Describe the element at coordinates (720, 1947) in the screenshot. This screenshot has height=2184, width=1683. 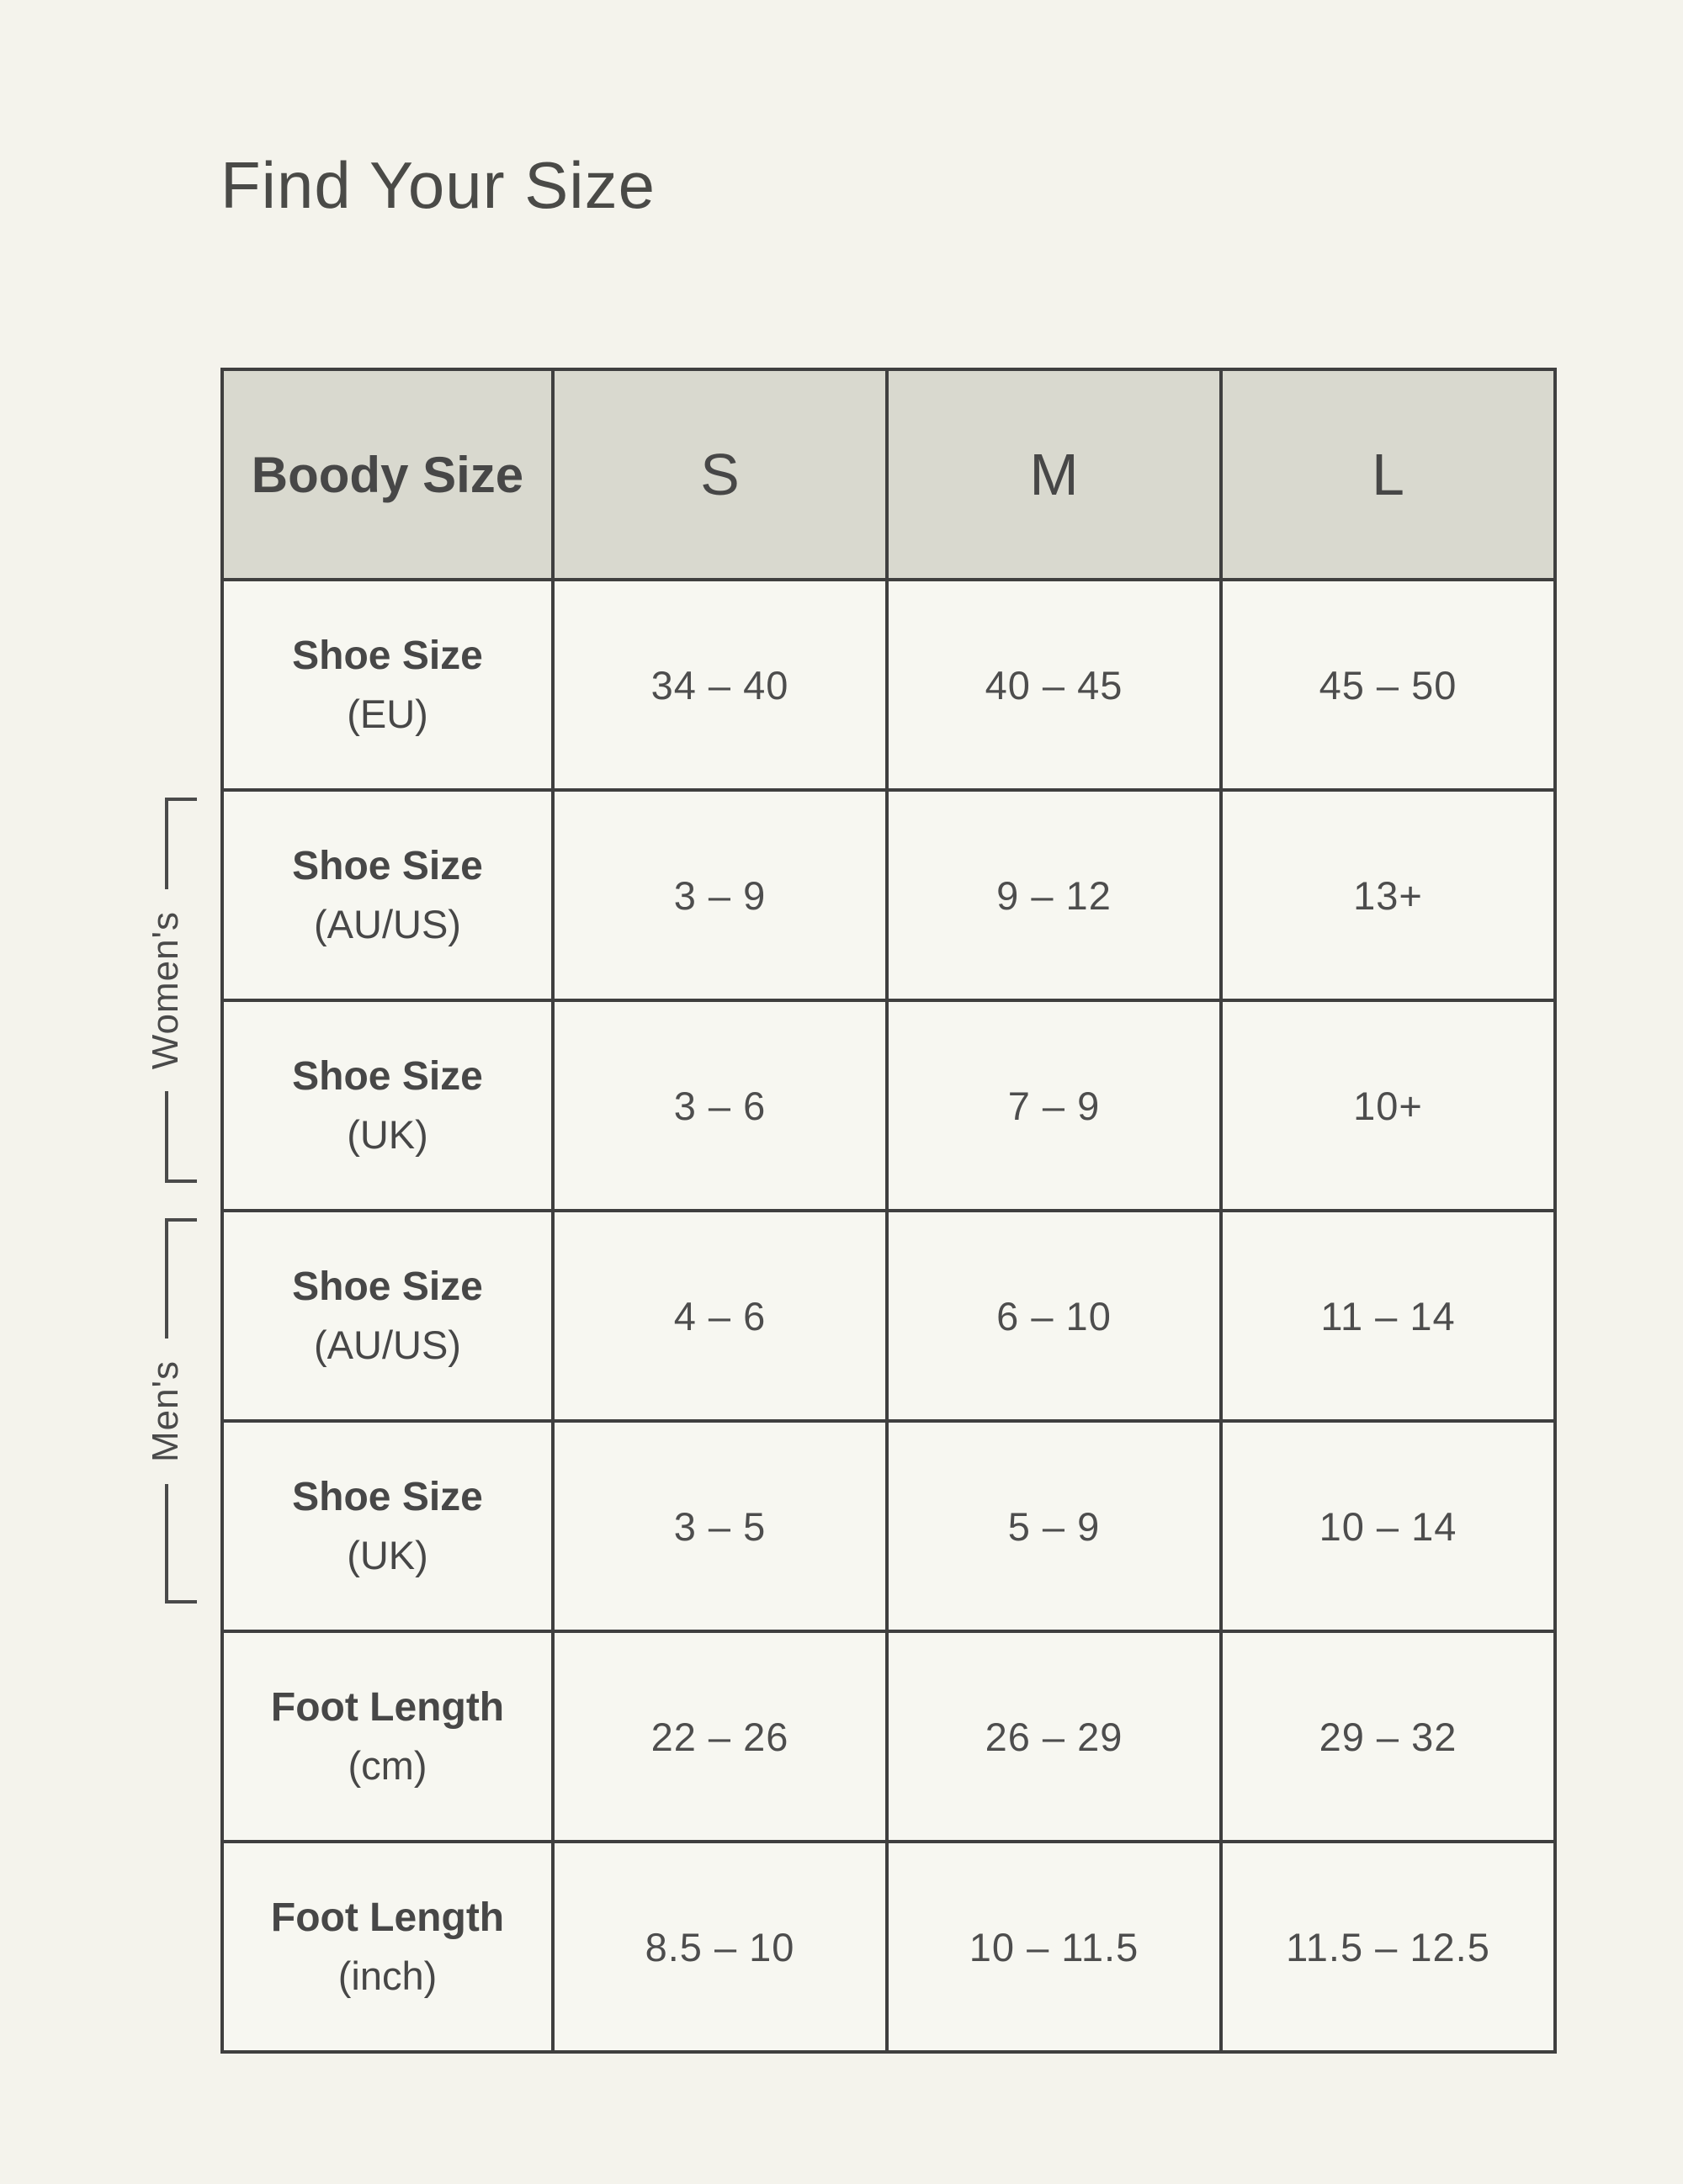
I see `size-cell-s: 8.5 – 10` at that location.